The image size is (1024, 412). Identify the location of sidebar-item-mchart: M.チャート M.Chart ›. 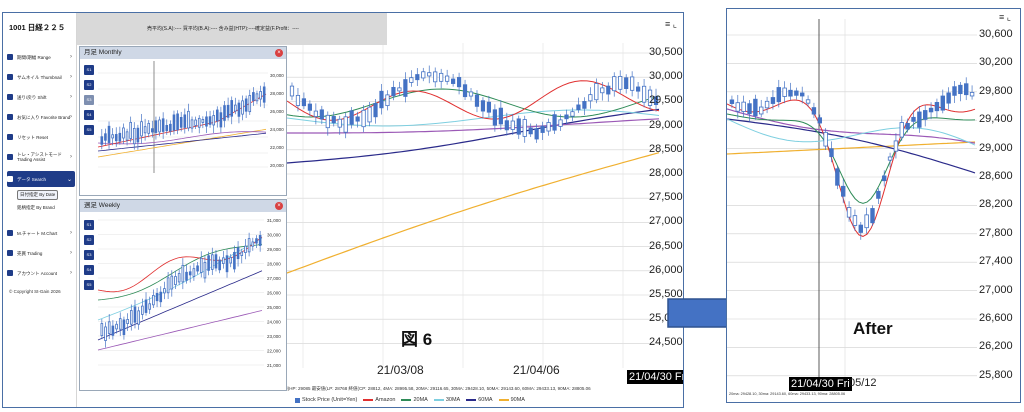
(41, 233).